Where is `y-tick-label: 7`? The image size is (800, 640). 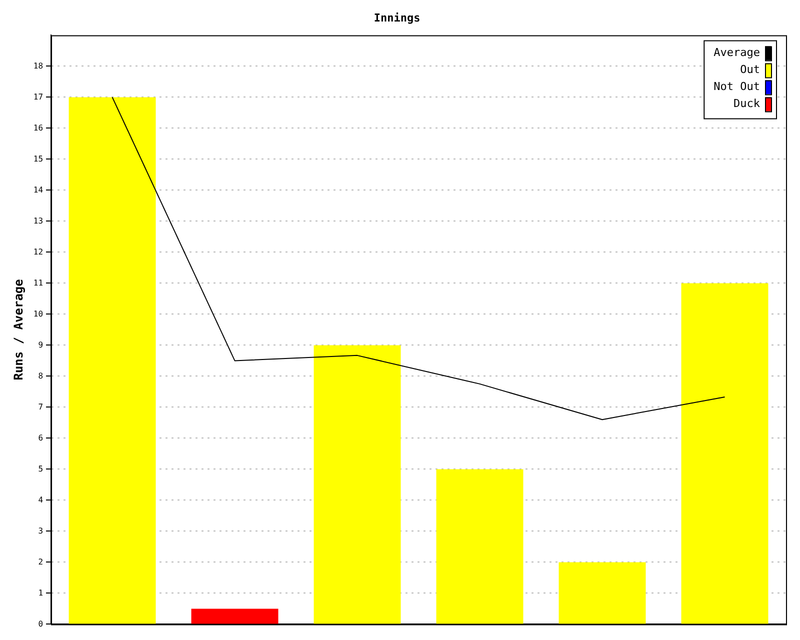 y-tick-label: 7 is located at coordinates (41, 407).